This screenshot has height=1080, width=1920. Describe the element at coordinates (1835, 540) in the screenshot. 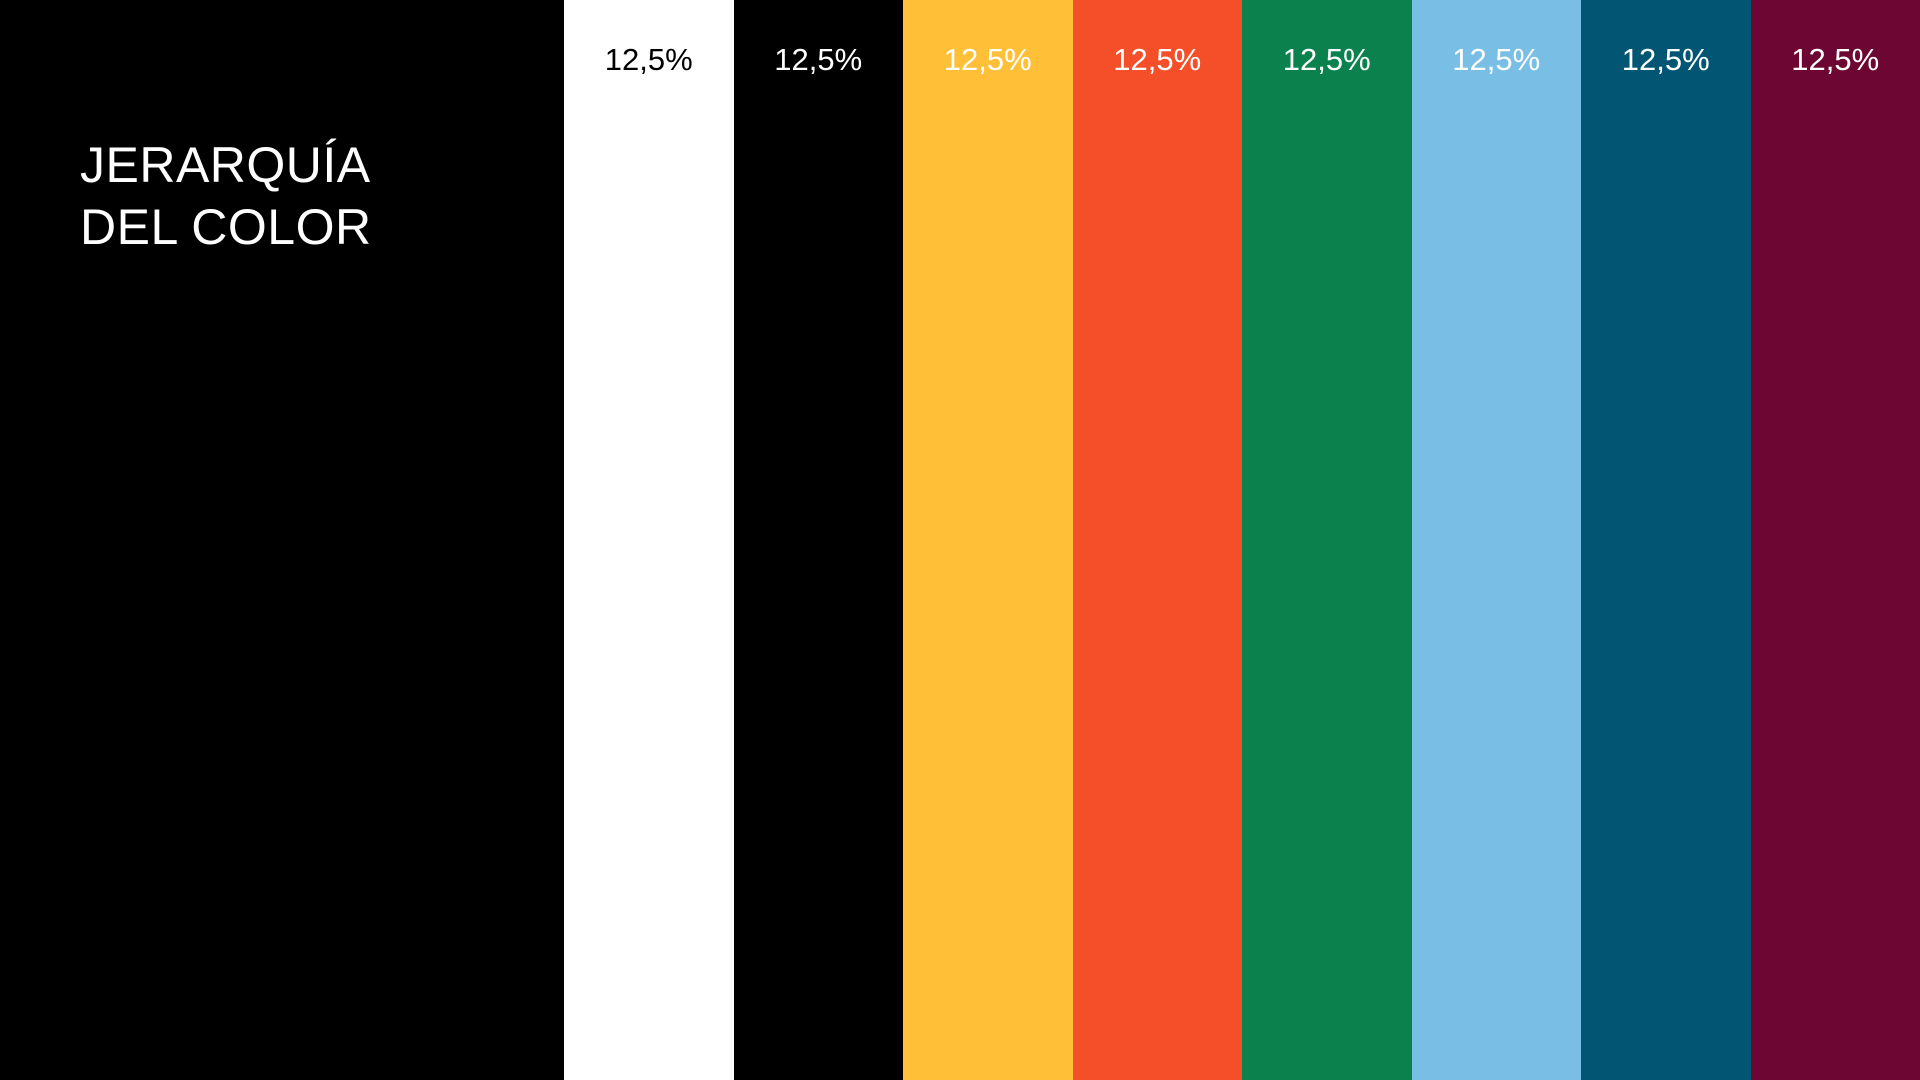

I see `swatch-burgundy: 12,5%` at that location.